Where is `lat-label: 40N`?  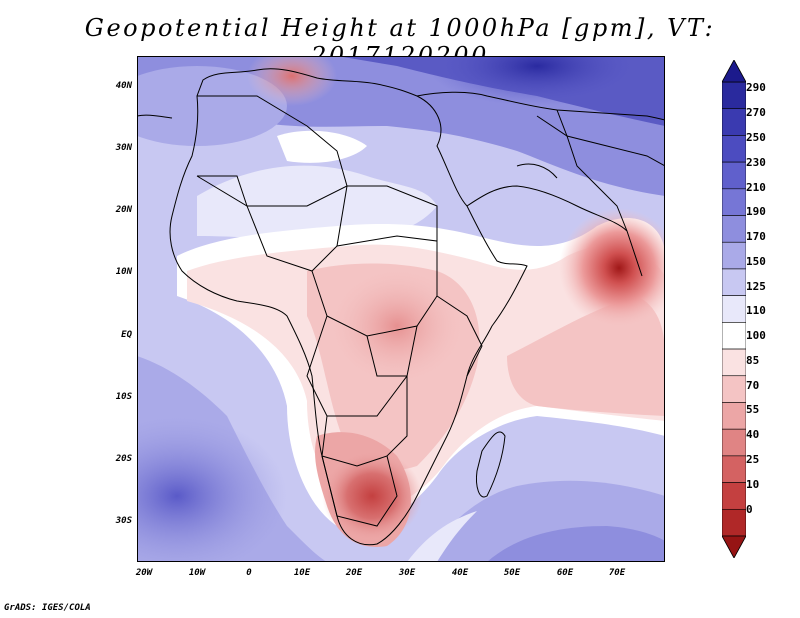 lat-label: 40N is located at coordinates (123, 86).